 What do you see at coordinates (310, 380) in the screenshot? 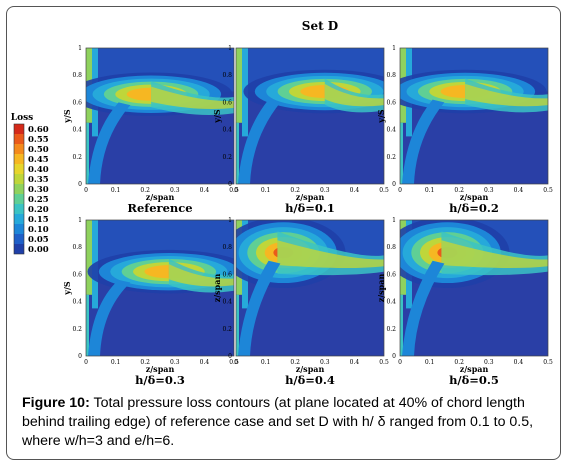
I see `panel-title: h/δ=0.4` at bounding box center [310, 380].